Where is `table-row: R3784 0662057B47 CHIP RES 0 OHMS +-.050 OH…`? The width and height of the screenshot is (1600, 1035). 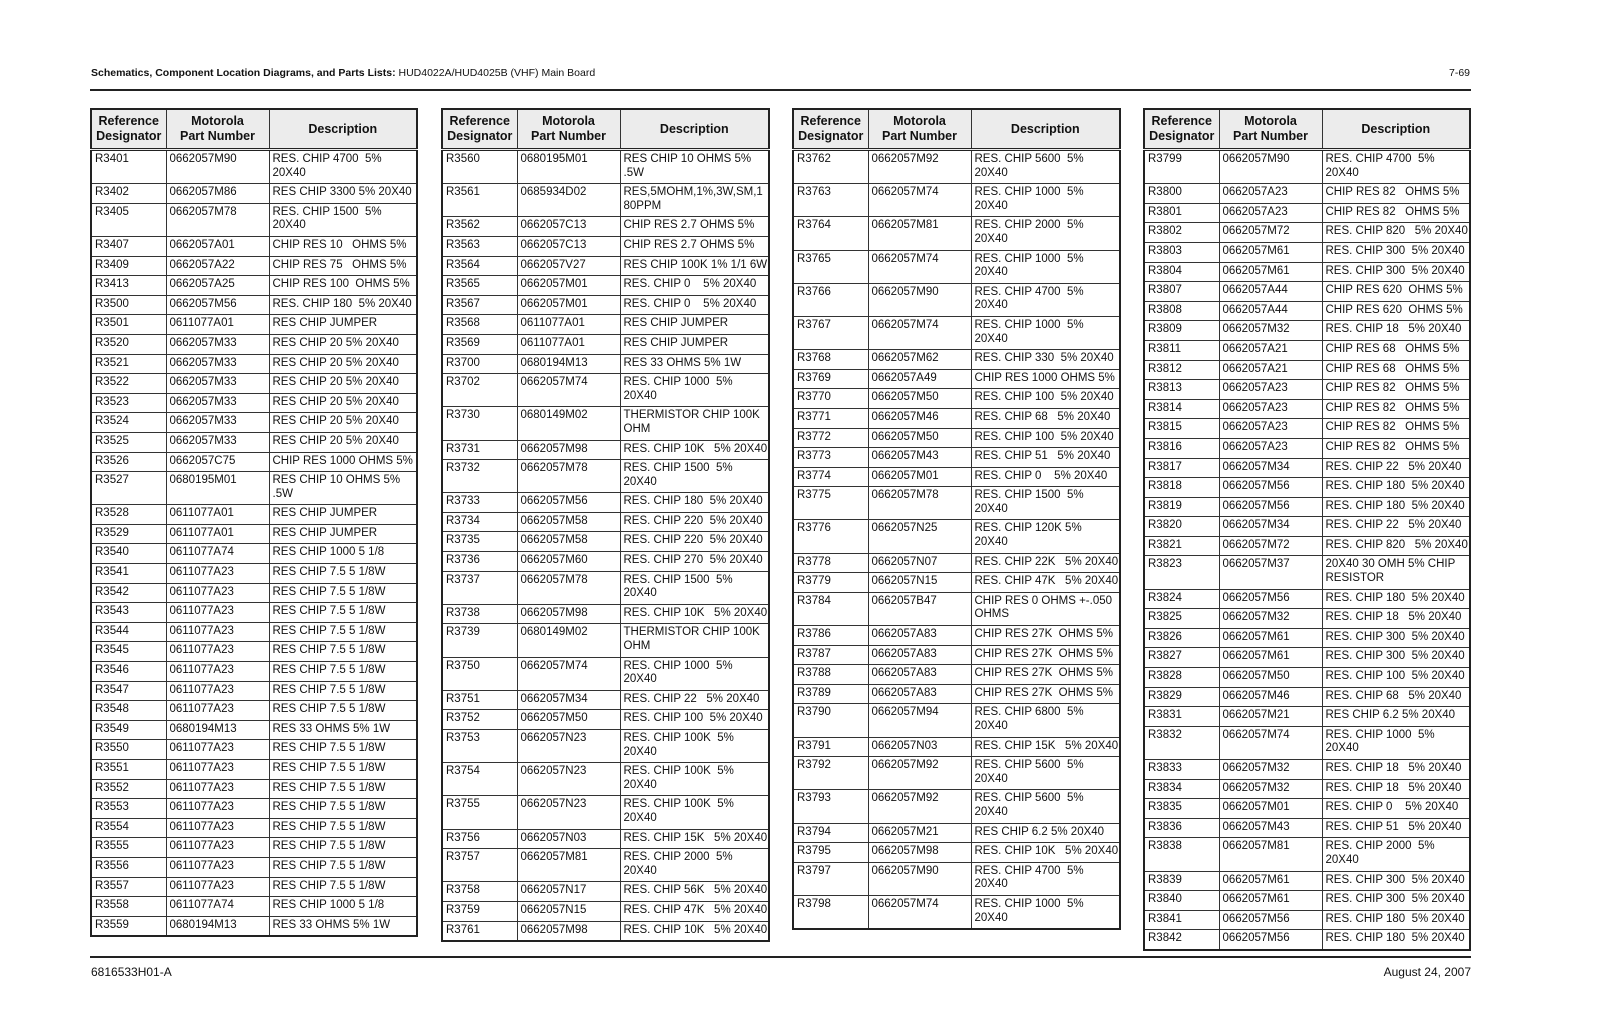
table-row: R3784 0662057B47 CHIP RES 0 OHMS +-.050 OH… is located at coordinates (956, 609).